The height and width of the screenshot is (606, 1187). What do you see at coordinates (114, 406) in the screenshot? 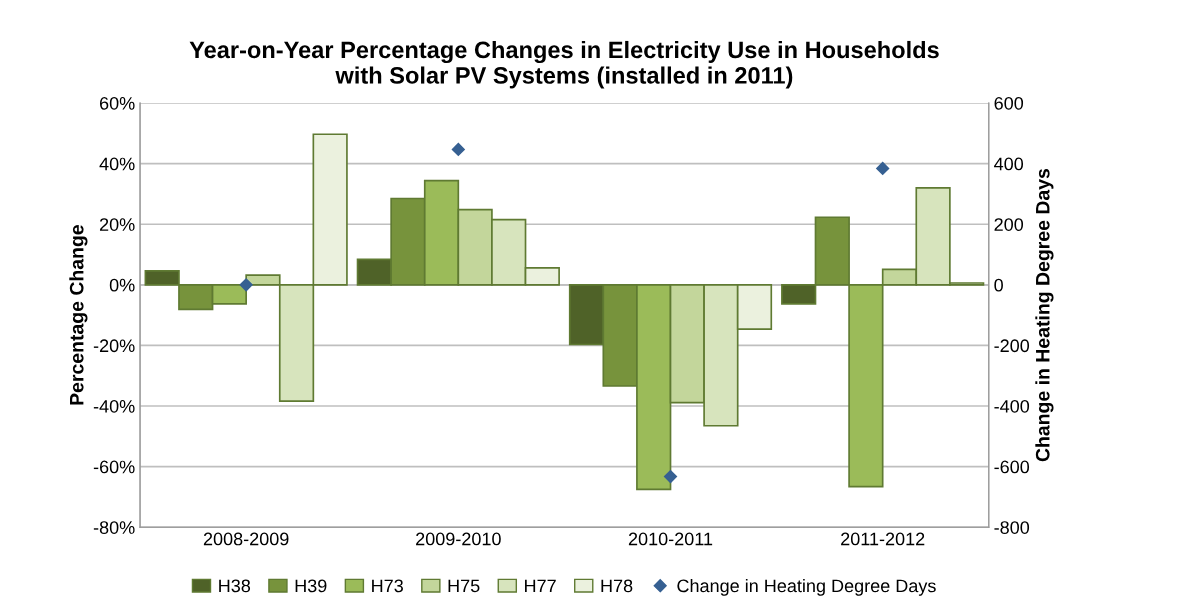
I see `y-tick-label: -40%` at bounding box center [114, 406].